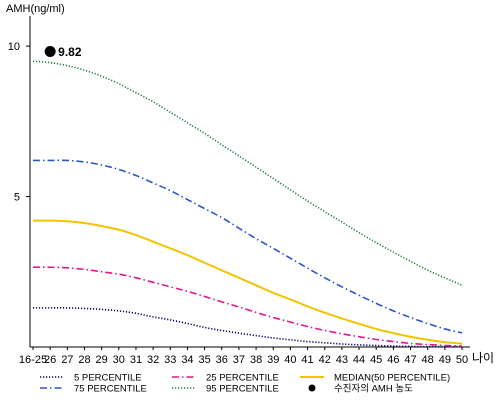 The image size is (500, 400). Describe the element at coordinates (14, 47) in the screenshot. I see `y-tick-label: 10` at that location.